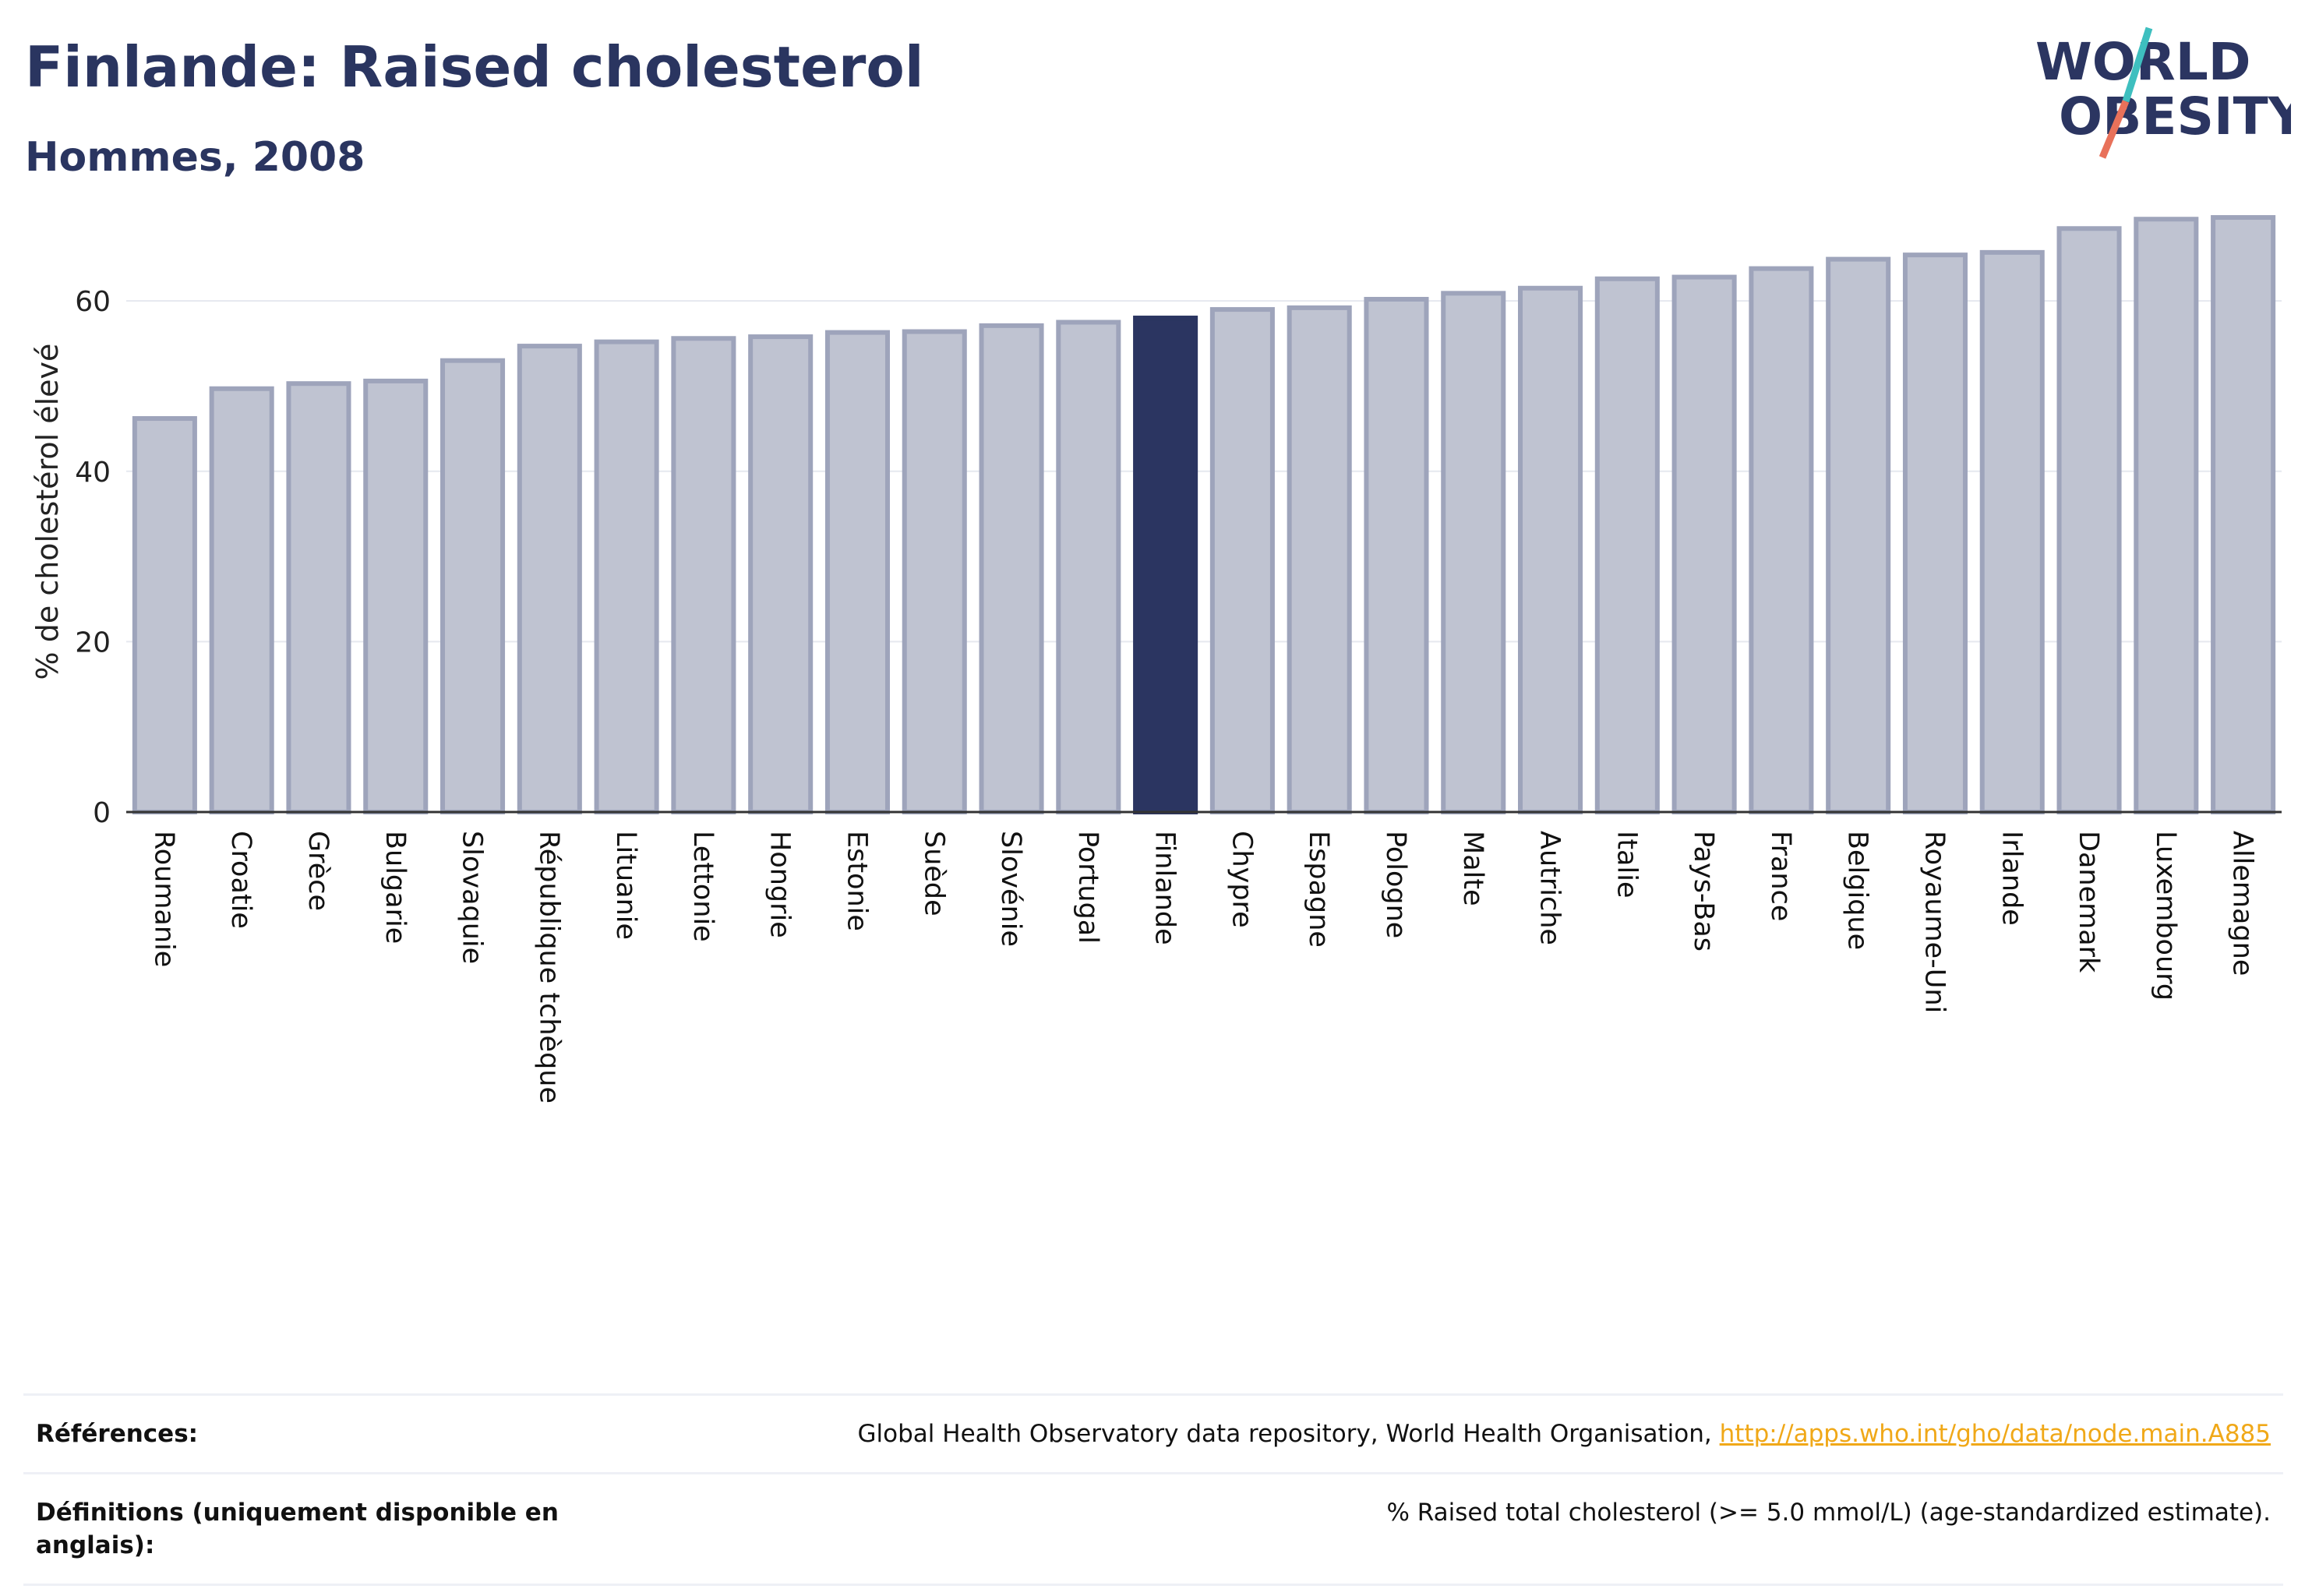  I want to click on x-tick-label: Belgique, so click(1858, 890).